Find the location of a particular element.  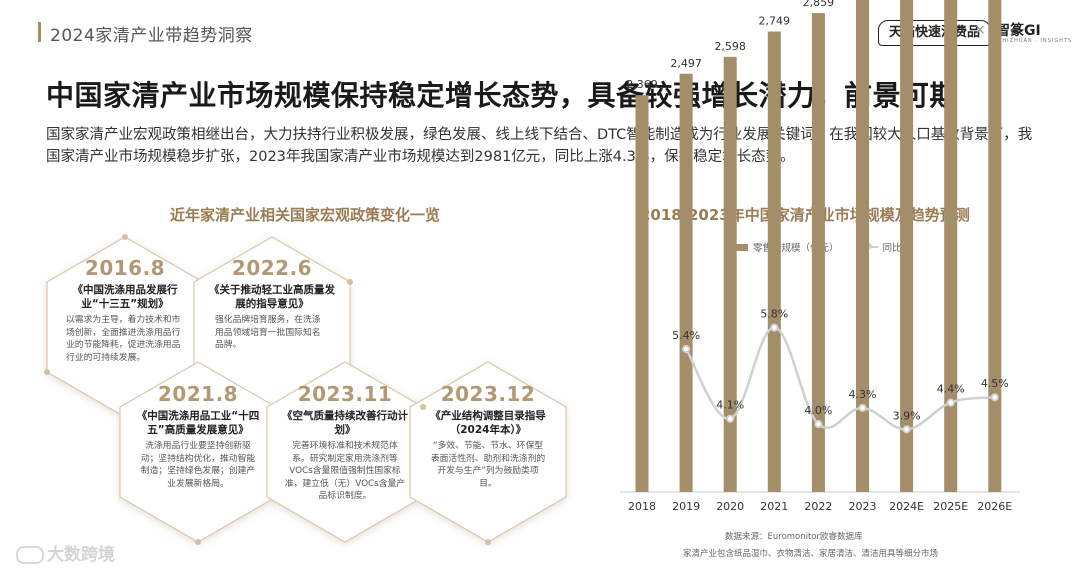

yoy-value-label: 4.3% is located at coordinates (863, 394).